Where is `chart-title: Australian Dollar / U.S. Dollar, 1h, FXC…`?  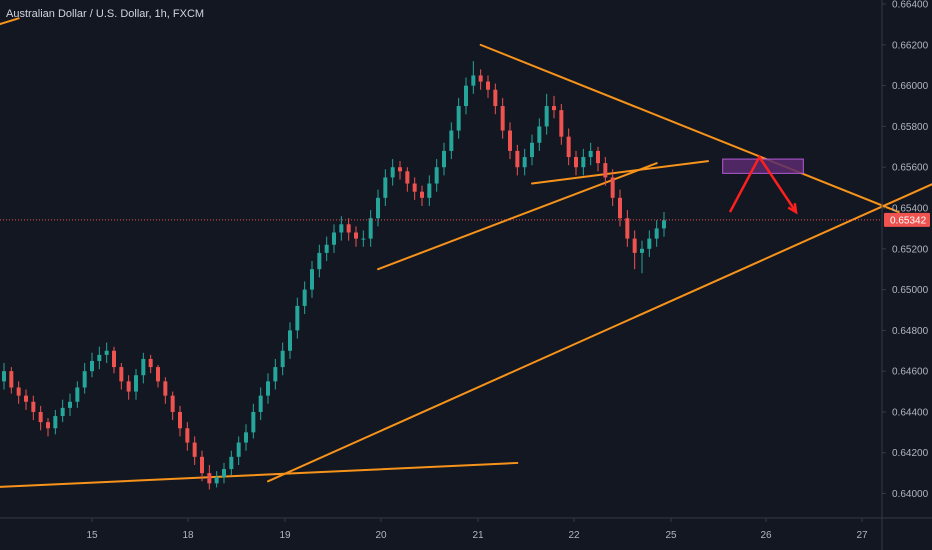
chart-title: Australian Dollar / U.S. Dollar, 1h, FXC… is located at coordinates (105, 14).